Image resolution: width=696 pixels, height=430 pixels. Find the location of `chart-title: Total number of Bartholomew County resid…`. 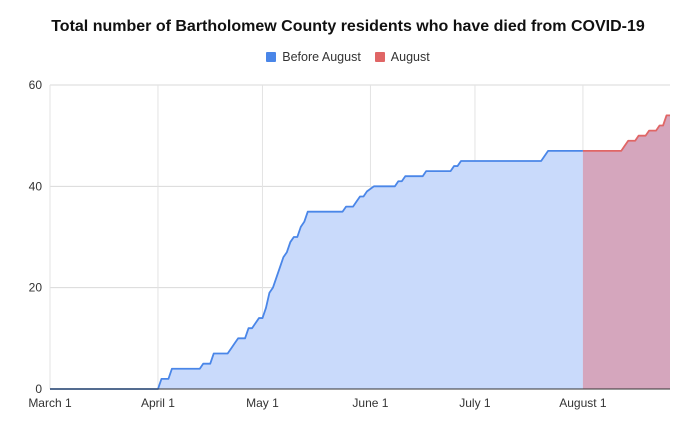

chart-title: Total number of Bartholomew County resid… is located at coordinates (348, 26).